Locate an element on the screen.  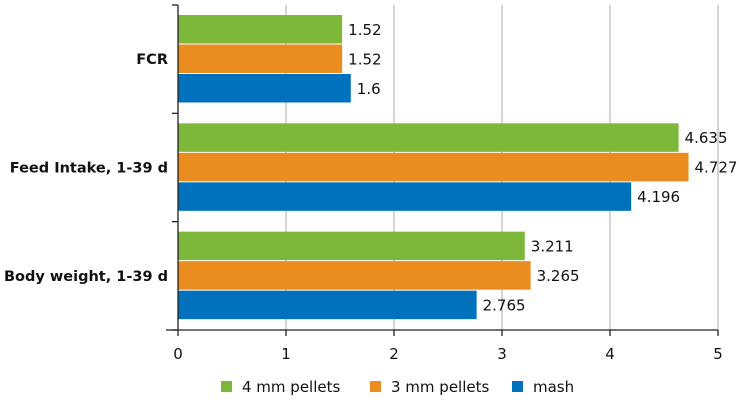
data-label: 4.196 is located at coordinates (658, 197).